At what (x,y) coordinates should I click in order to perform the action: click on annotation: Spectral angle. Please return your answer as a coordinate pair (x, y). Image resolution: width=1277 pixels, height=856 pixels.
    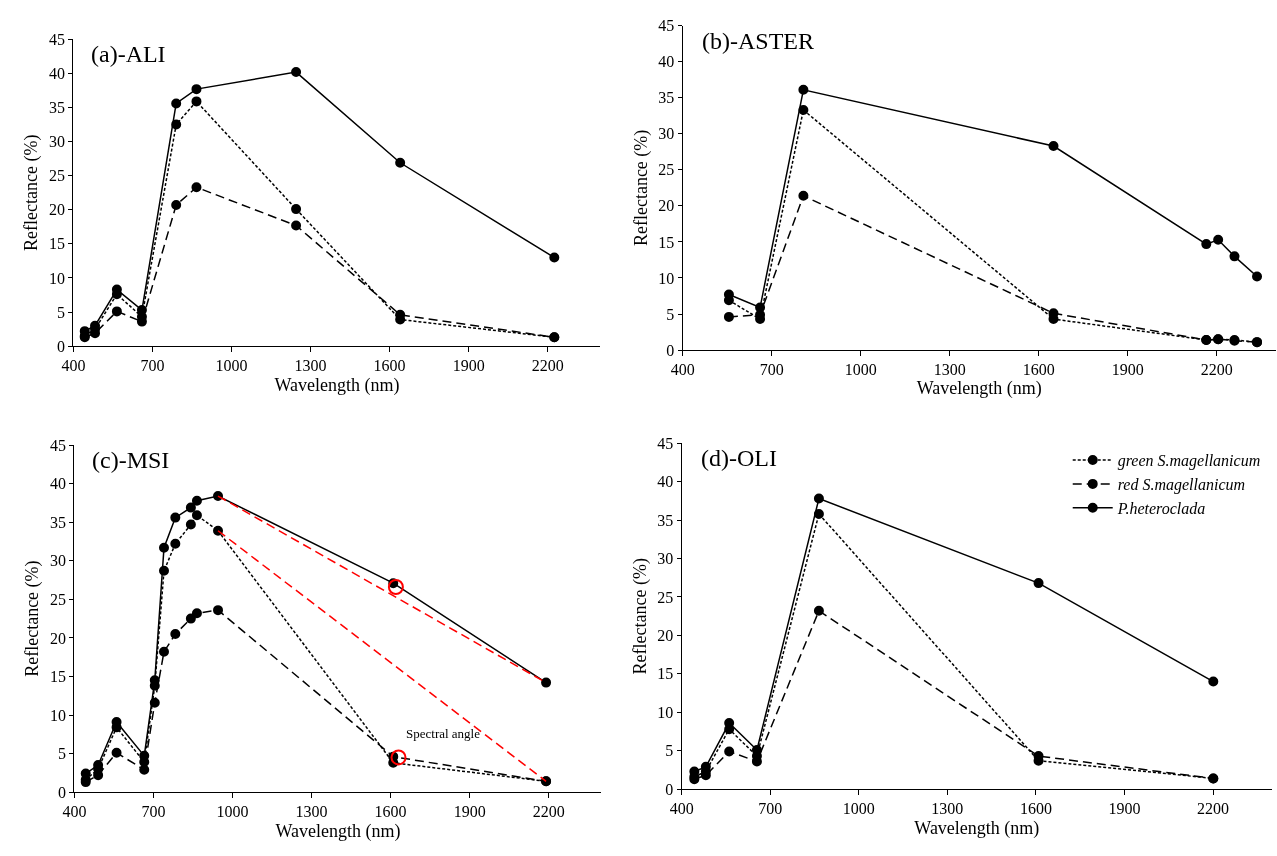
    Looking at the image, I should click on (443, 733).